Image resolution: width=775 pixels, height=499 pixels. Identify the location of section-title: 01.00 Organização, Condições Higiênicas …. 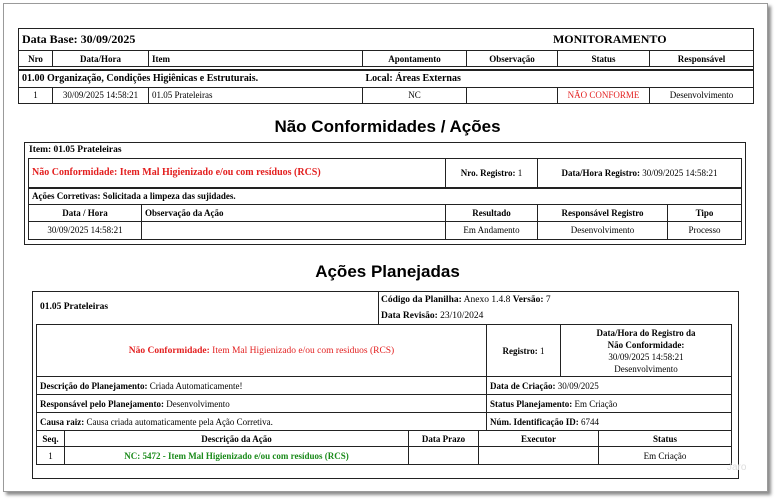
(190, 78).